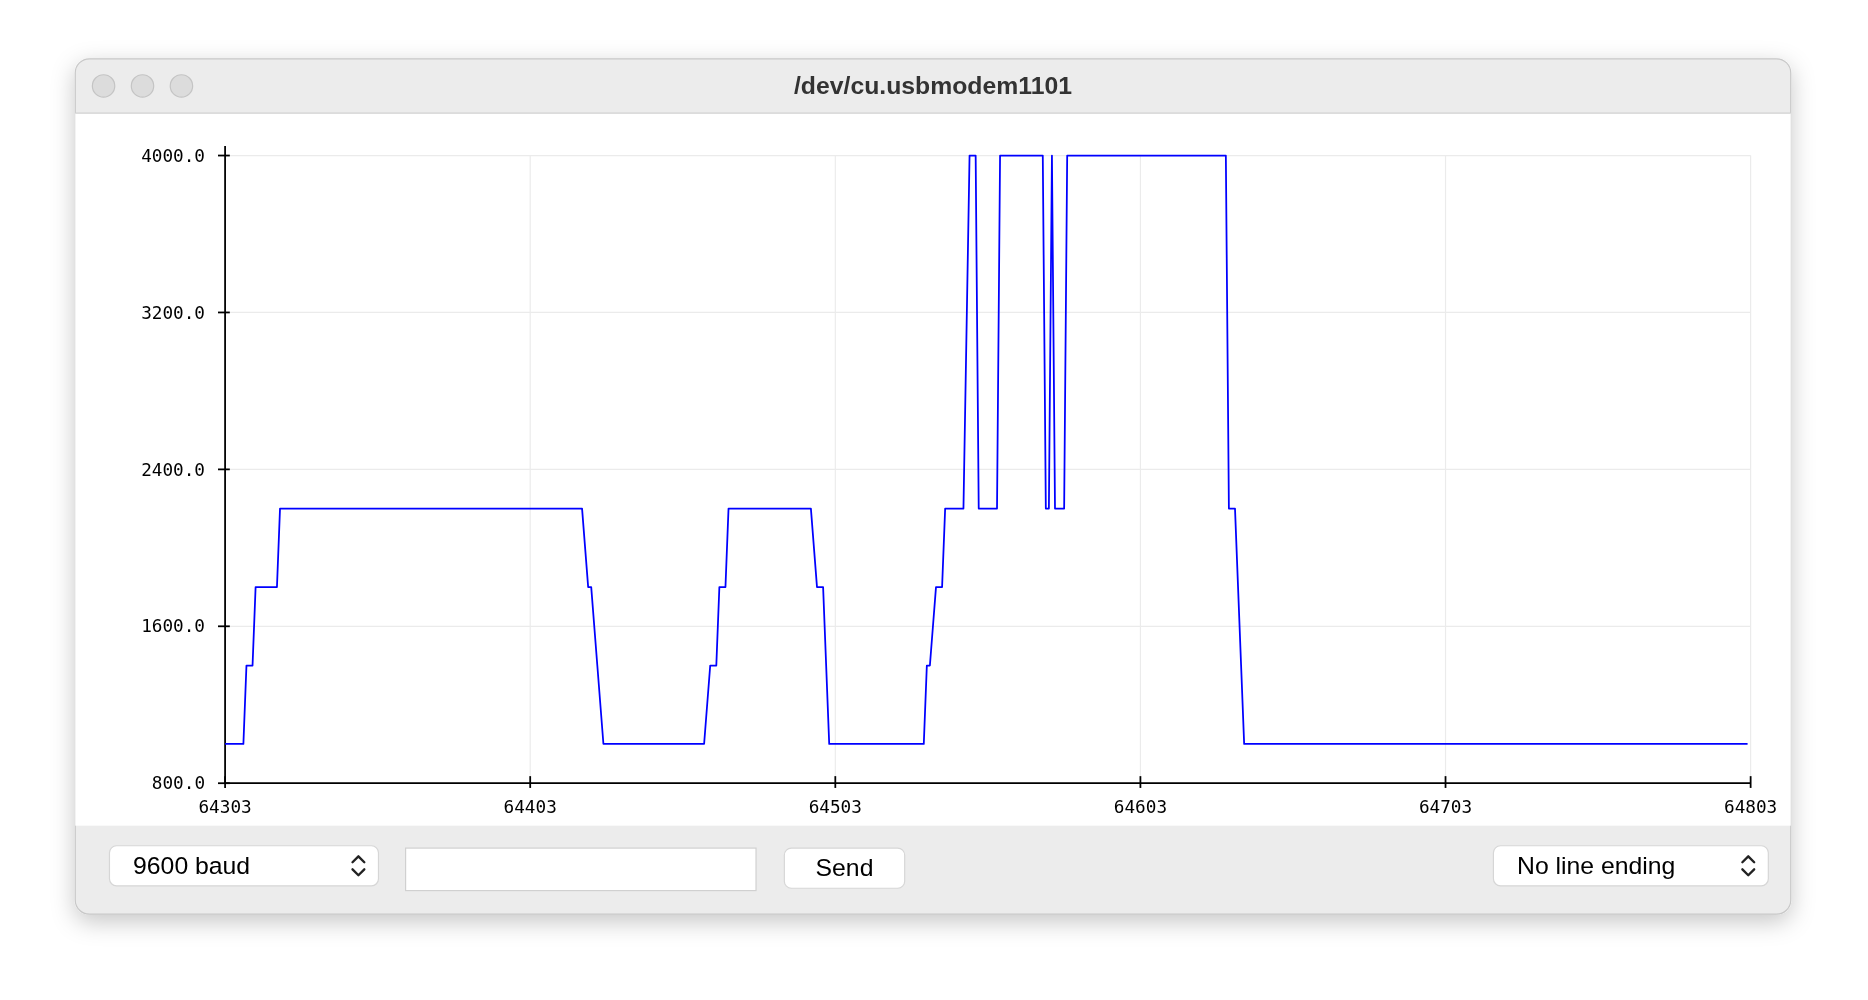 Image resolution: width=1868 pixels, height=1000 pixels. Describe the element at coordinates (835, 806) in the screenshot. I see `x-tick-label: 64503` at that location.